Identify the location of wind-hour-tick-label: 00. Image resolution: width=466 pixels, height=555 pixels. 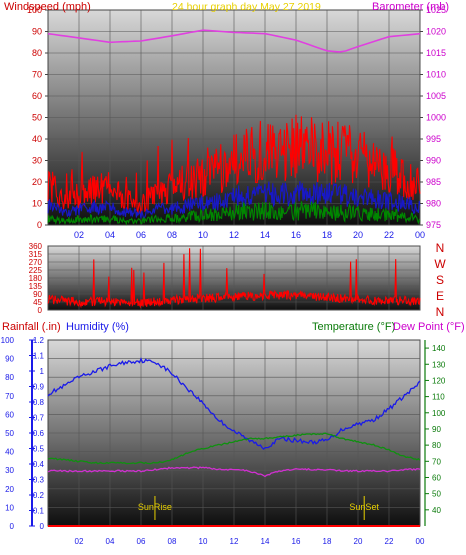
(420, 235).